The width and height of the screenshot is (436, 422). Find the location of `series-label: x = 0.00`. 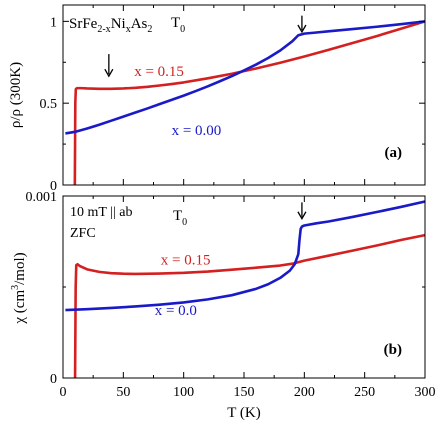

series-label: x = 0.00 is located at coordinates (197, 131).